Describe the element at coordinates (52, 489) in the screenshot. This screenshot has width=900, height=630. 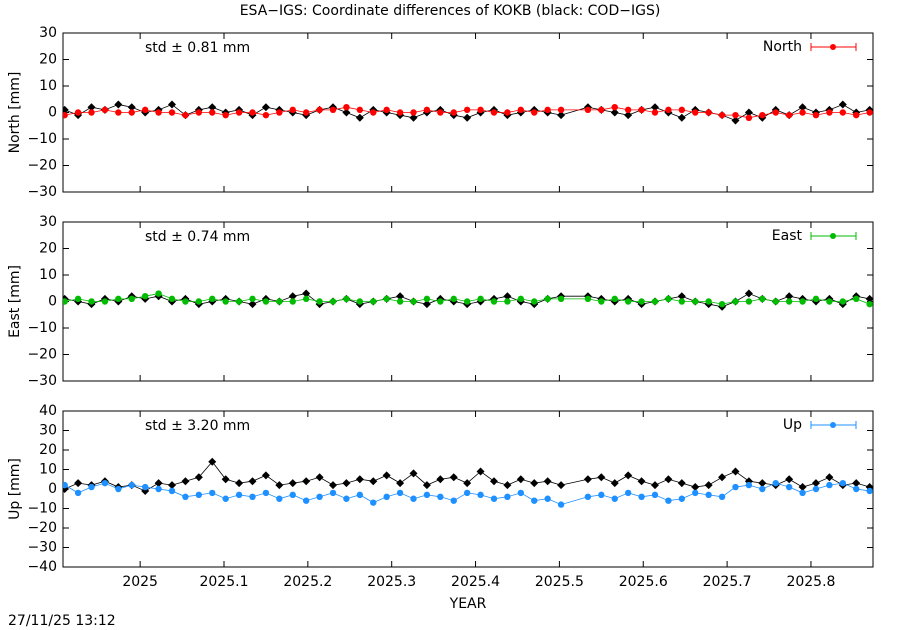
I see `y-tick-label: 0` at that location.